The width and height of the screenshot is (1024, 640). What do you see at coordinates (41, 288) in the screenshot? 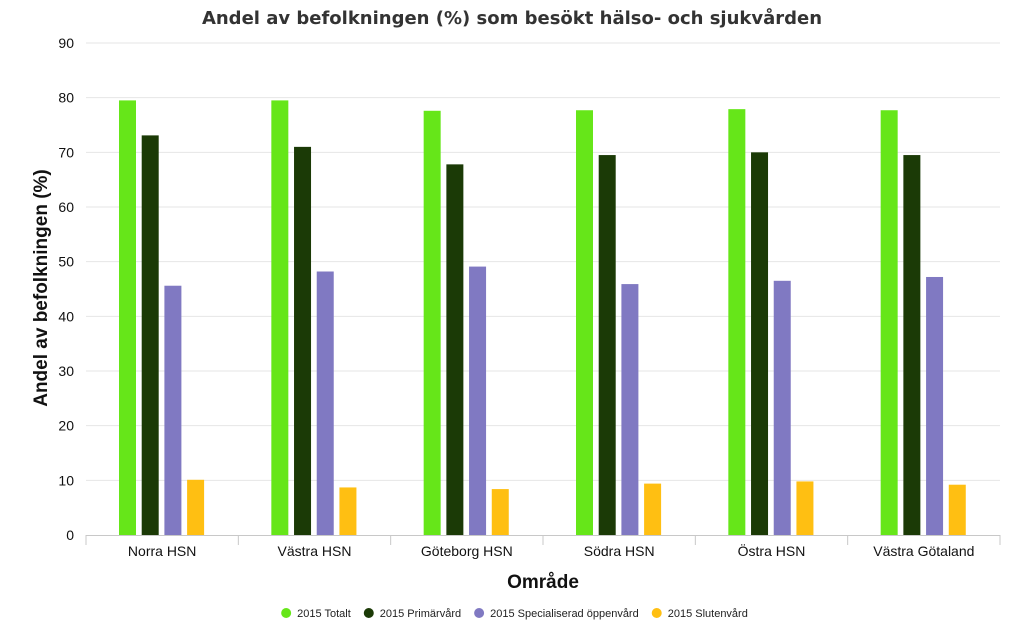
I see `y-axis-title: Andel av befolkningen (%)` at bounding box center [41, 288].